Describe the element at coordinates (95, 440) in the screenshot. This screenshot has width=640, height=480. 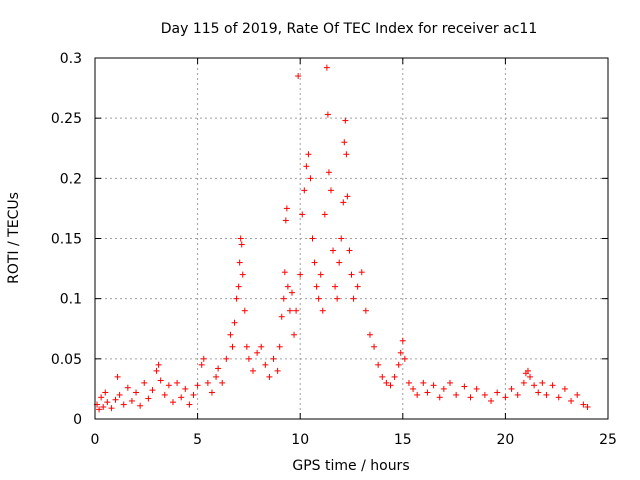
I see `x-tick-label: 0` at that location.